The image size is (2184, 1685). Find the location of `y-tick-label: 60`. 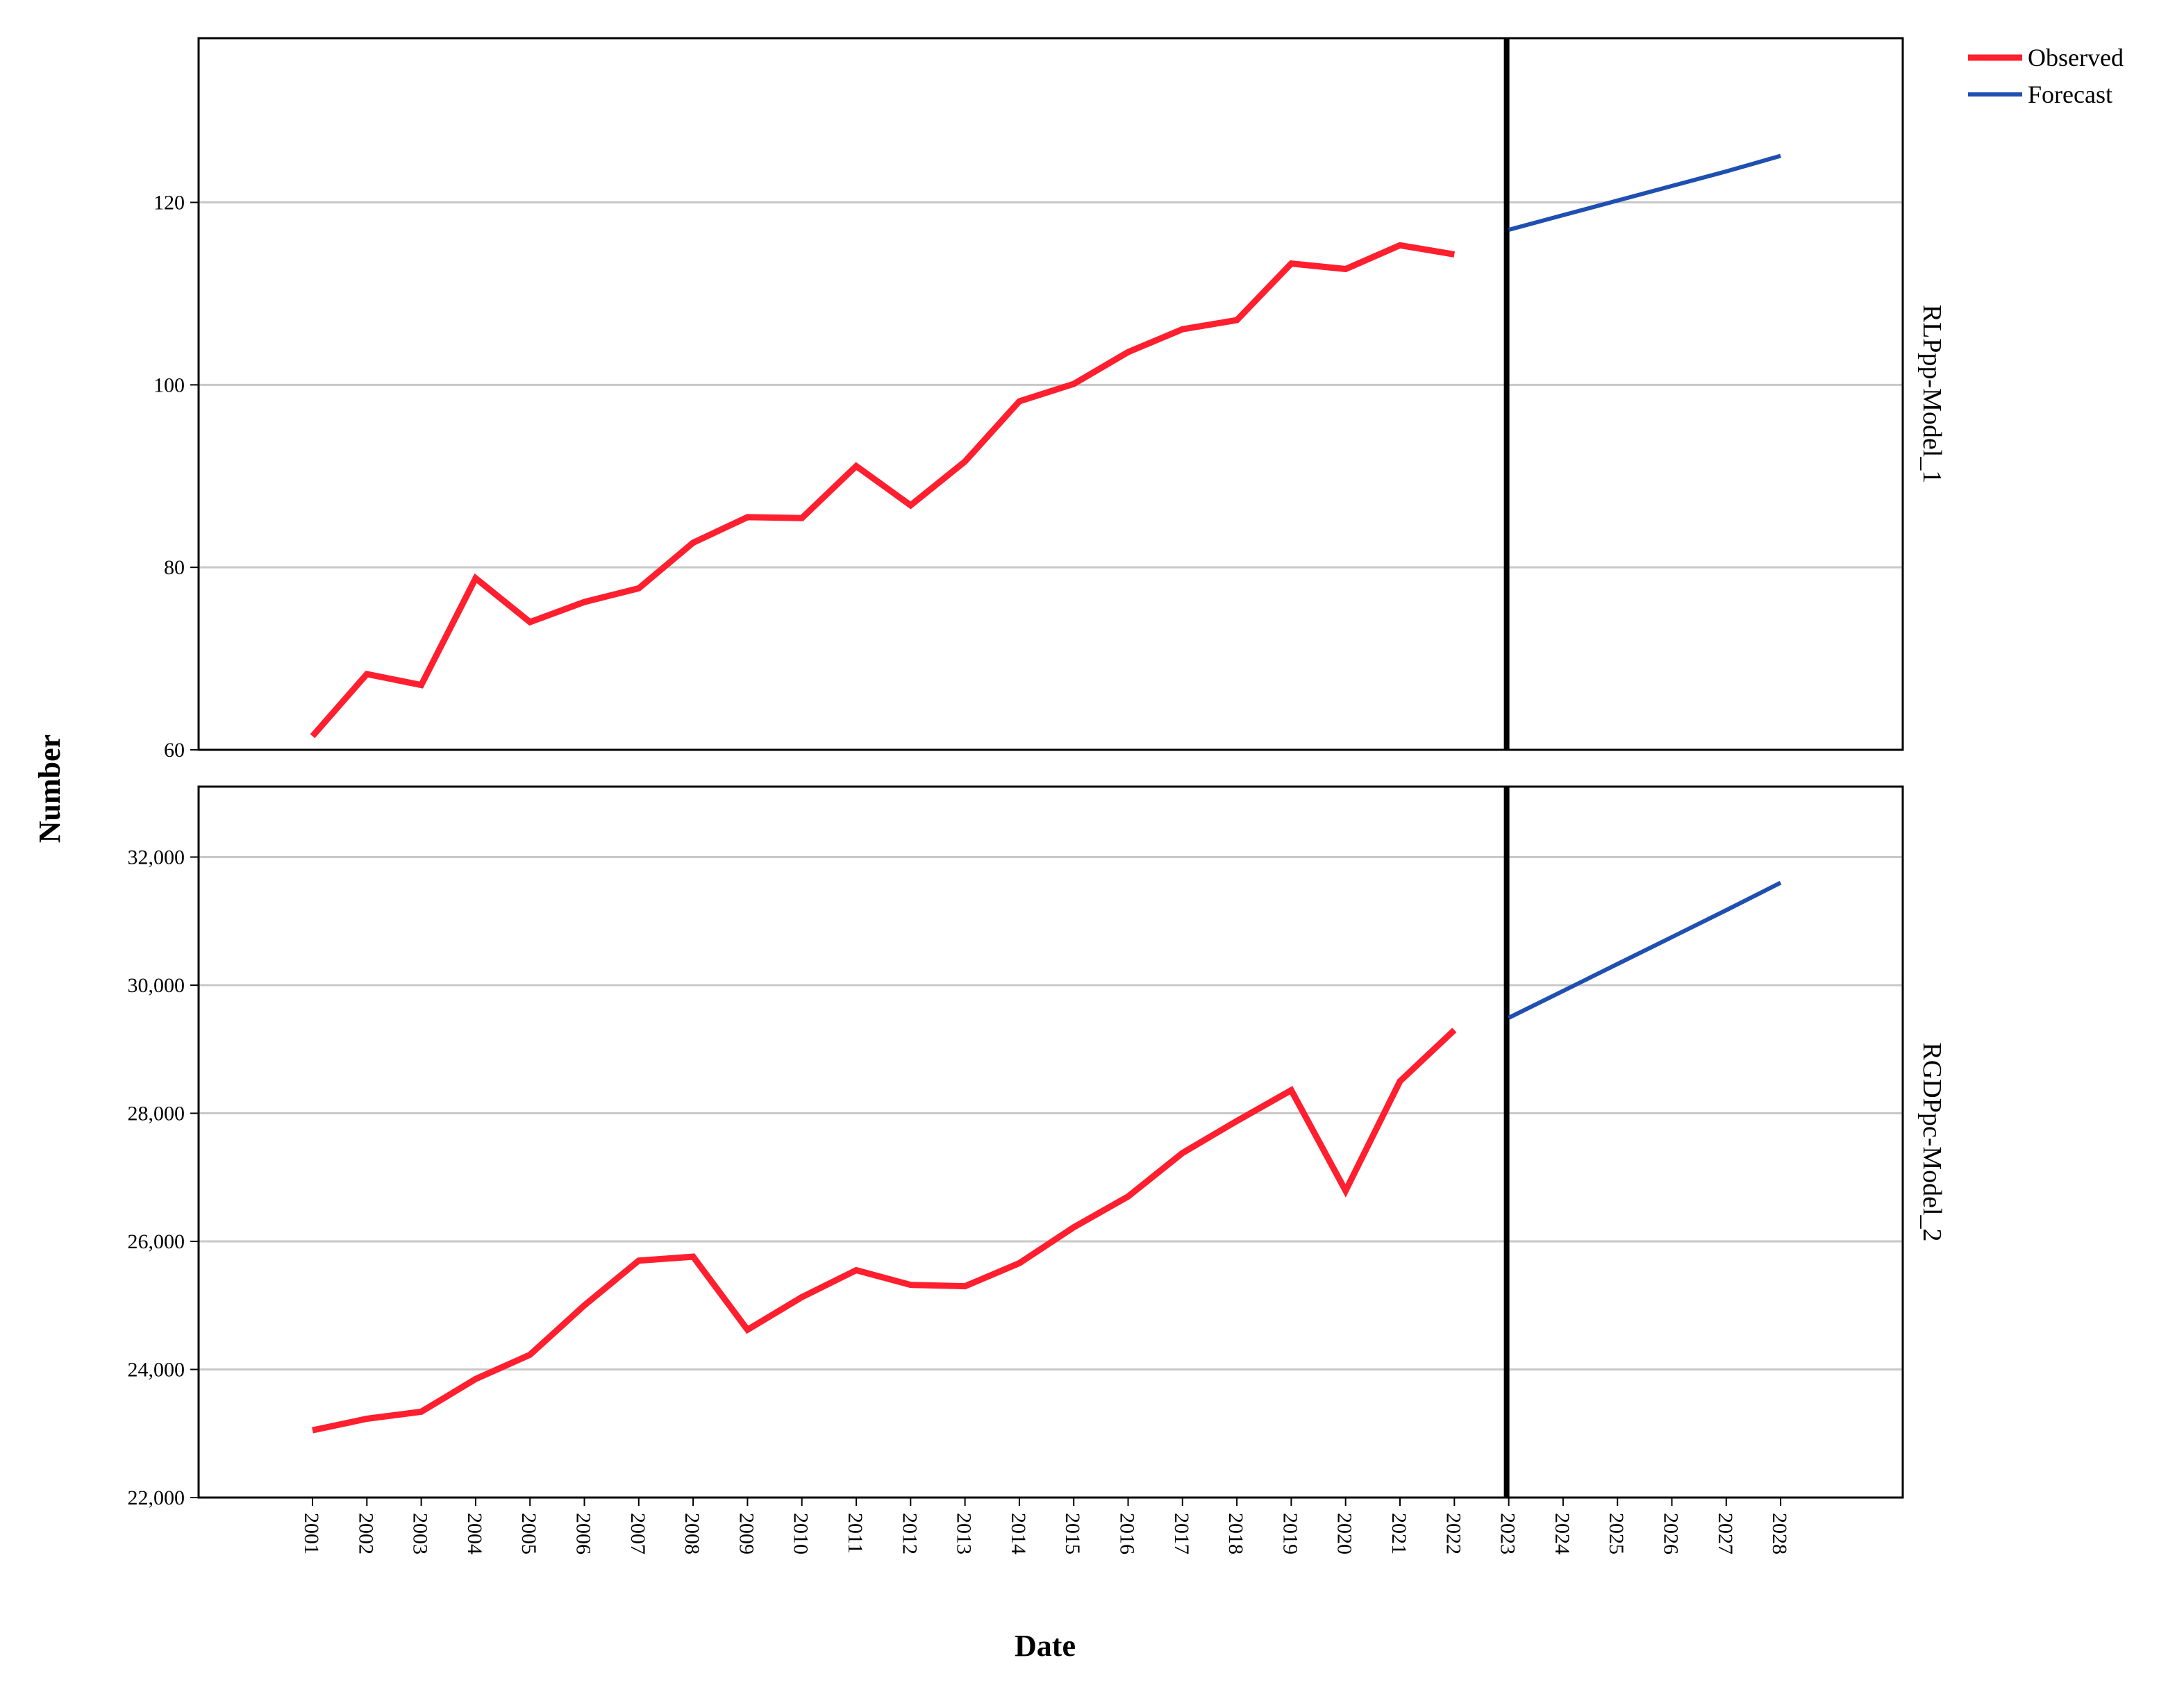

y-tick-label: 60 is located at coordinates (174, 750).